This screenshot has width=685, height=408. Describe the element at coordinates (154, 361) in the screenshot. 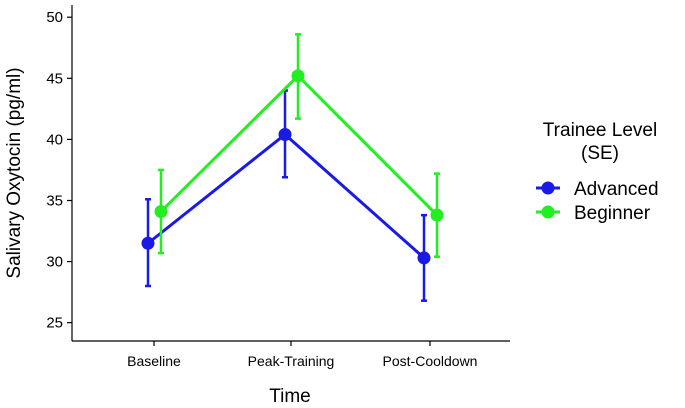

I see `x-tick-label: Baseline` at that location.